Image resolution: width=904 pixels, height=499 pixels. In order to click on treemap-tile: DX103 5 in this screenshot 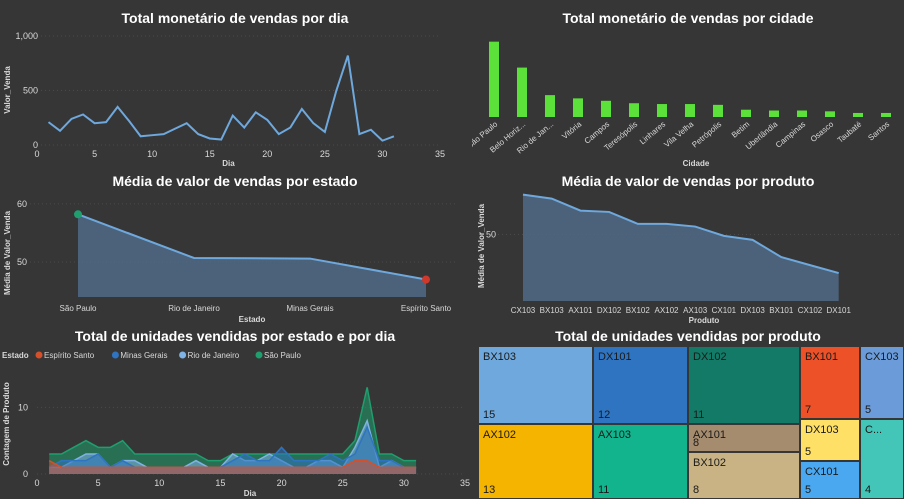, I will do `click(830, 440)`.